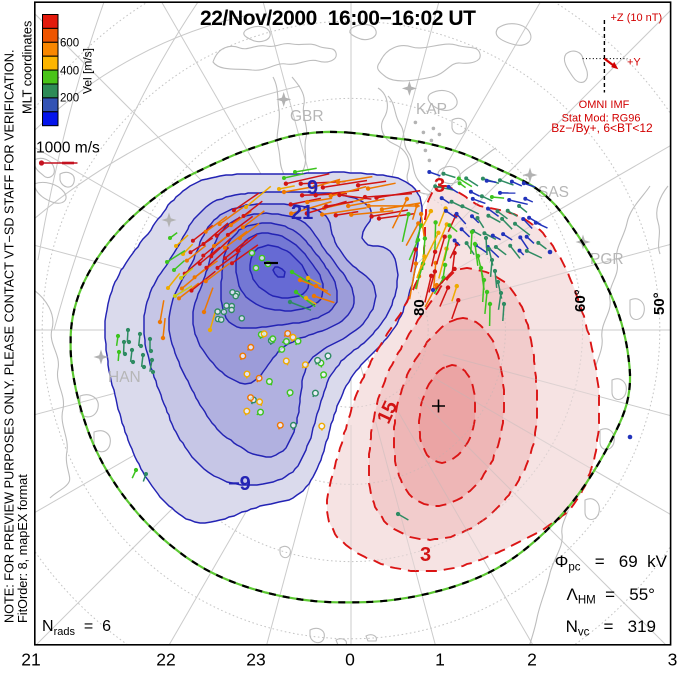 The image size is (680, 674). What do you see at coordinates (350, 660) in the screenshot?
I see `svg-text: 0` at bounding box center [350, 660].